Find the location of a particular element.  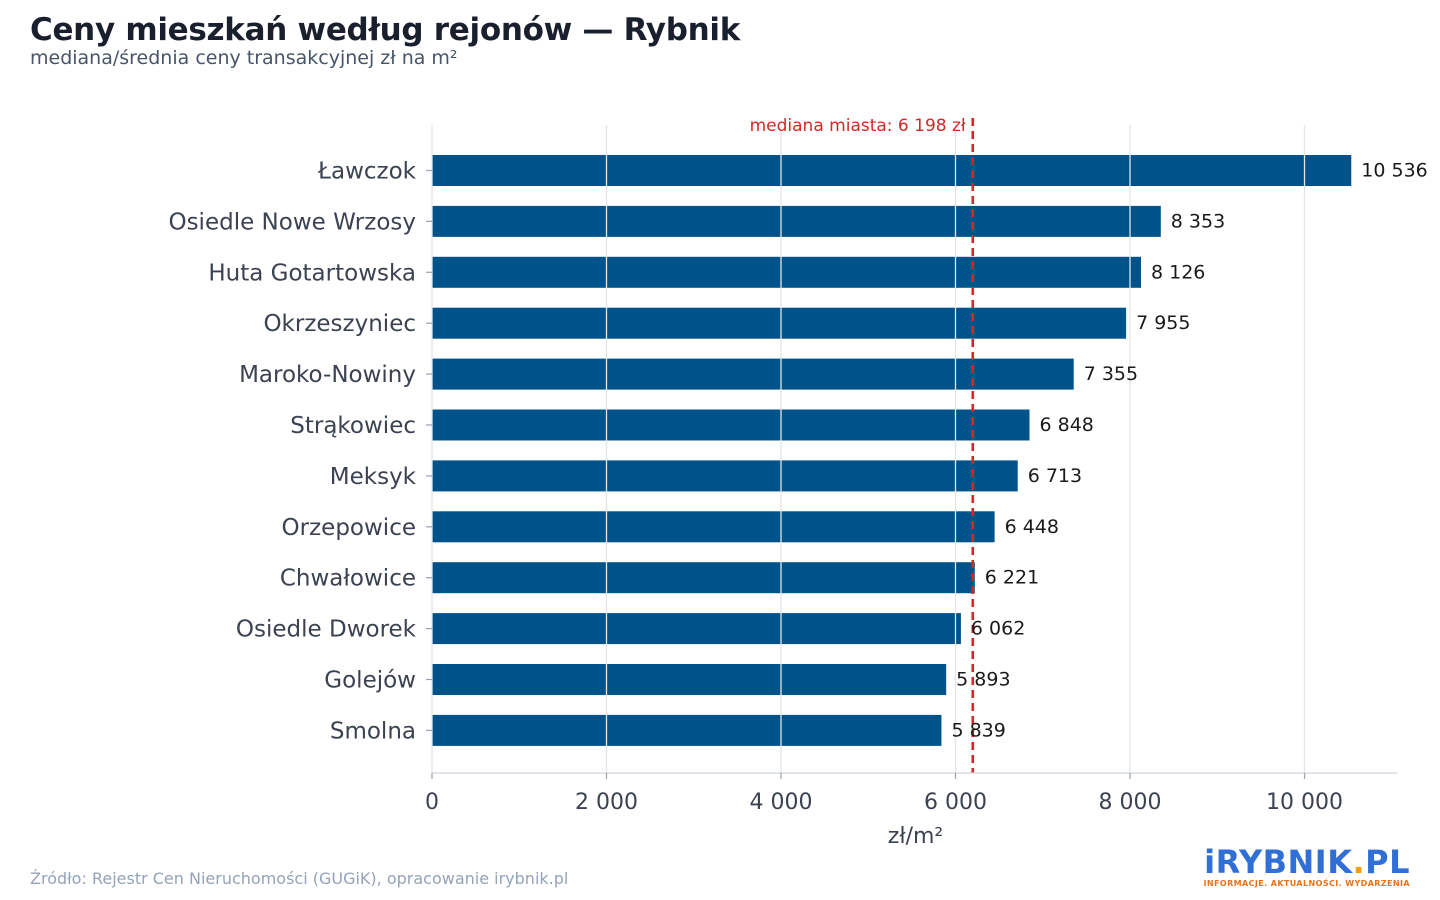

logo-wordmark: iRYBNIK.PL is located at coordinates (1307, 862).